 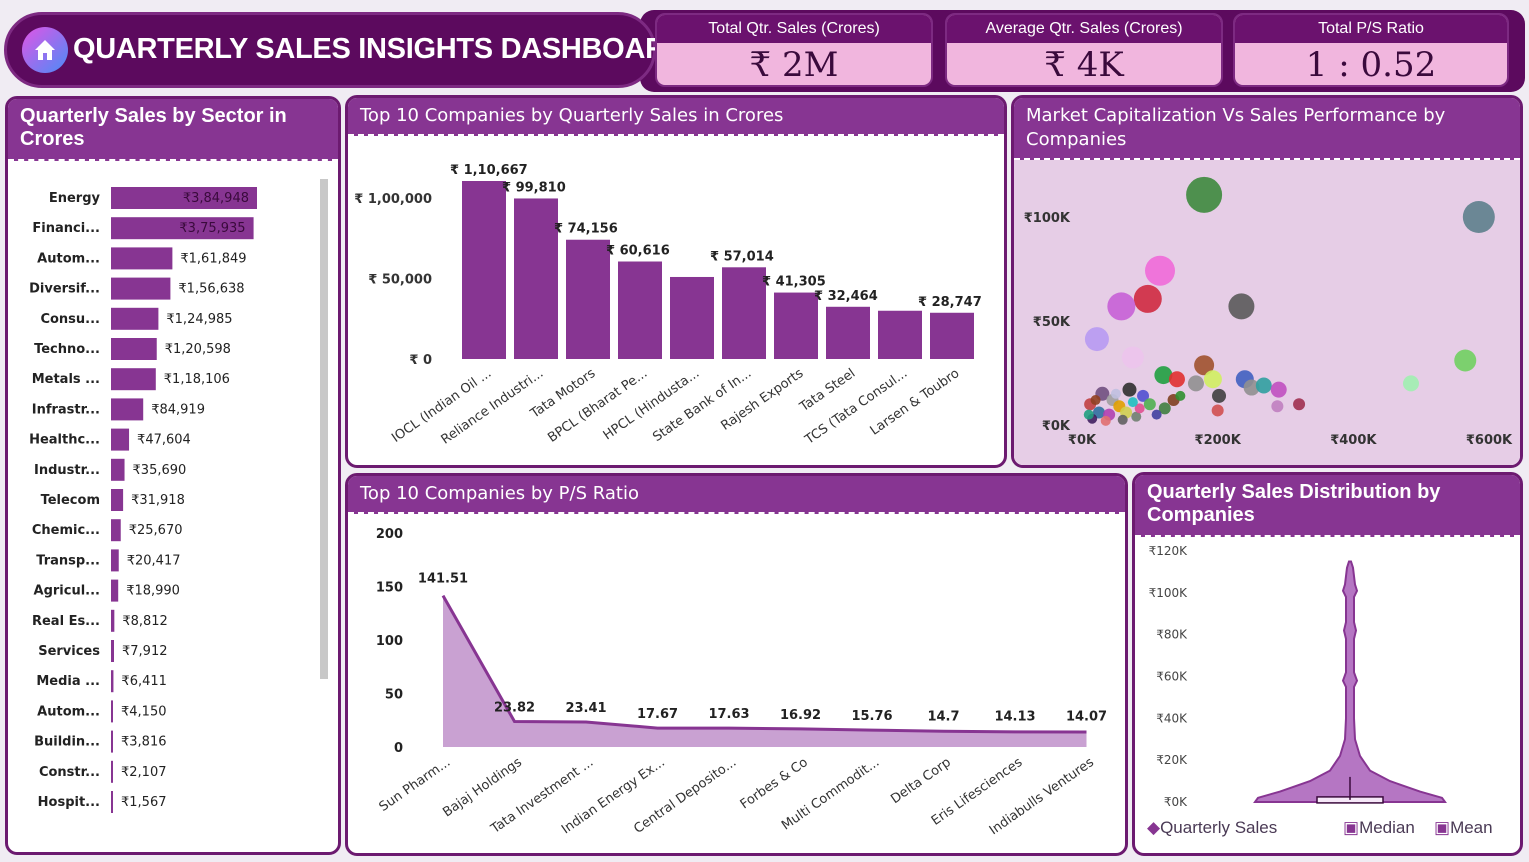 I want to click on sector-value-label: ₹3,84,948, so click(x=216, y=198).